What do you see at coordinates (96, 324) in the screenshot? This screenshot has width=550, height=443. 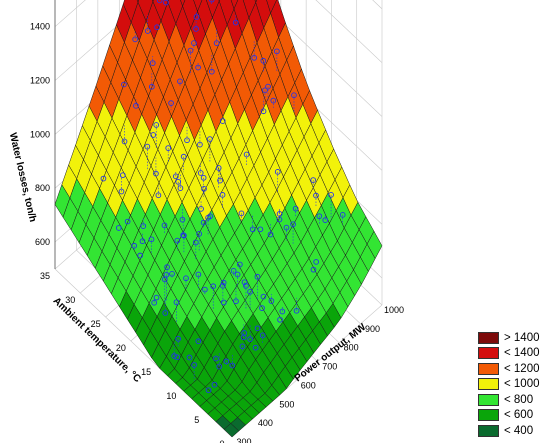 I see `y-tick-label: 25` at bounding box center [96, 324].